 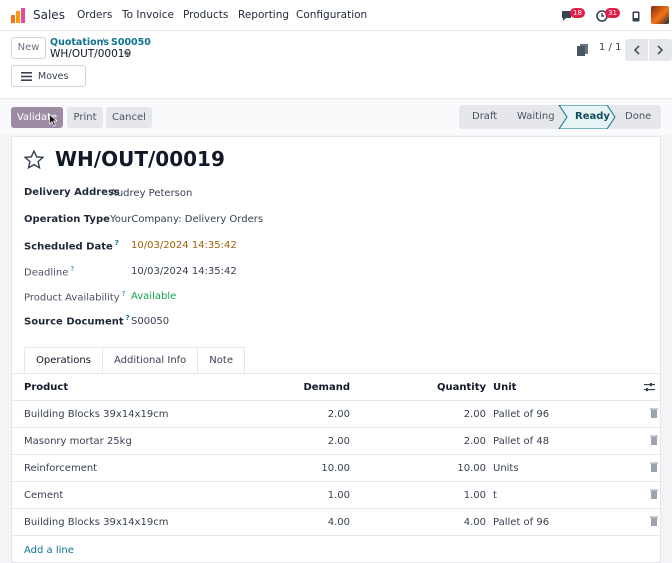 What do you see at coordinates (49, 550) in the screenshot?
I see `add-a-line-link: Add a line` at bounding box center [49, 550].